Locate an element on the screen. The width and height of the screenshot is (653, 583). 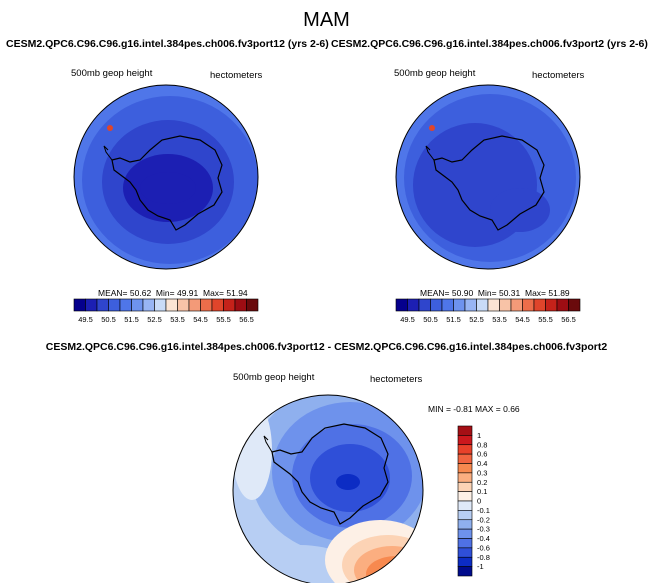
panel1-map is located at coordinates (166, 177).